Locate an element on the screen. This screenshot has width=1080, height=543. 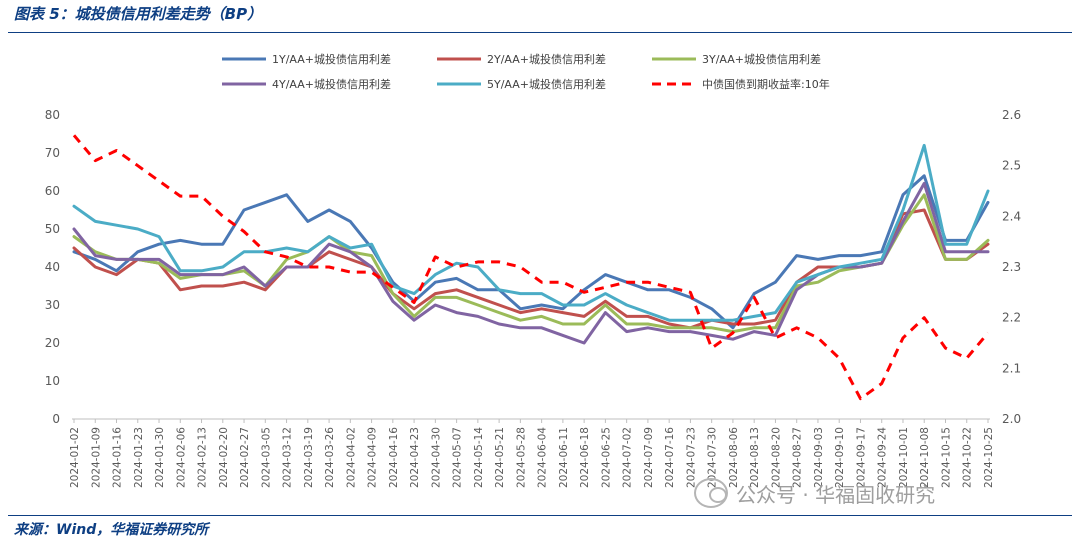
x-tick-label: 2024-01-02 is located at coordinates (75, 457).